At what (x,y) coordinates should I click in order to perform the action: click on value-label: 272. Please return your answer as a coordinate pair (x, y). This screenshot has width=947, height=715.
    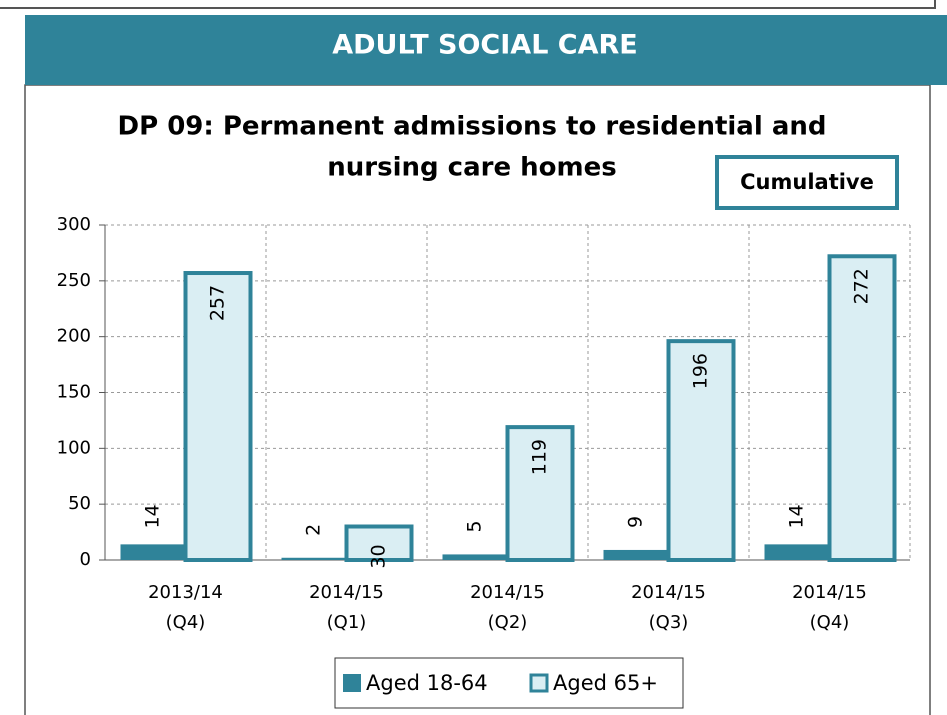
    Looking at the image, I should click on (862, 286).